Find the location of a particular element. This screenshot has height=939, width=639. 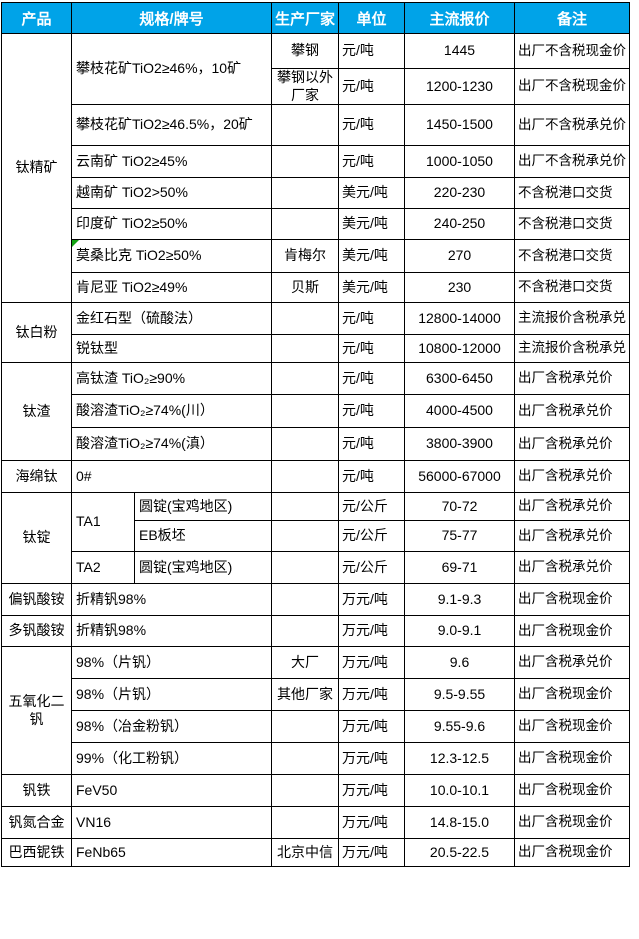

header-producer-cell: 生产厂家 is located at coordinates (305, 18).